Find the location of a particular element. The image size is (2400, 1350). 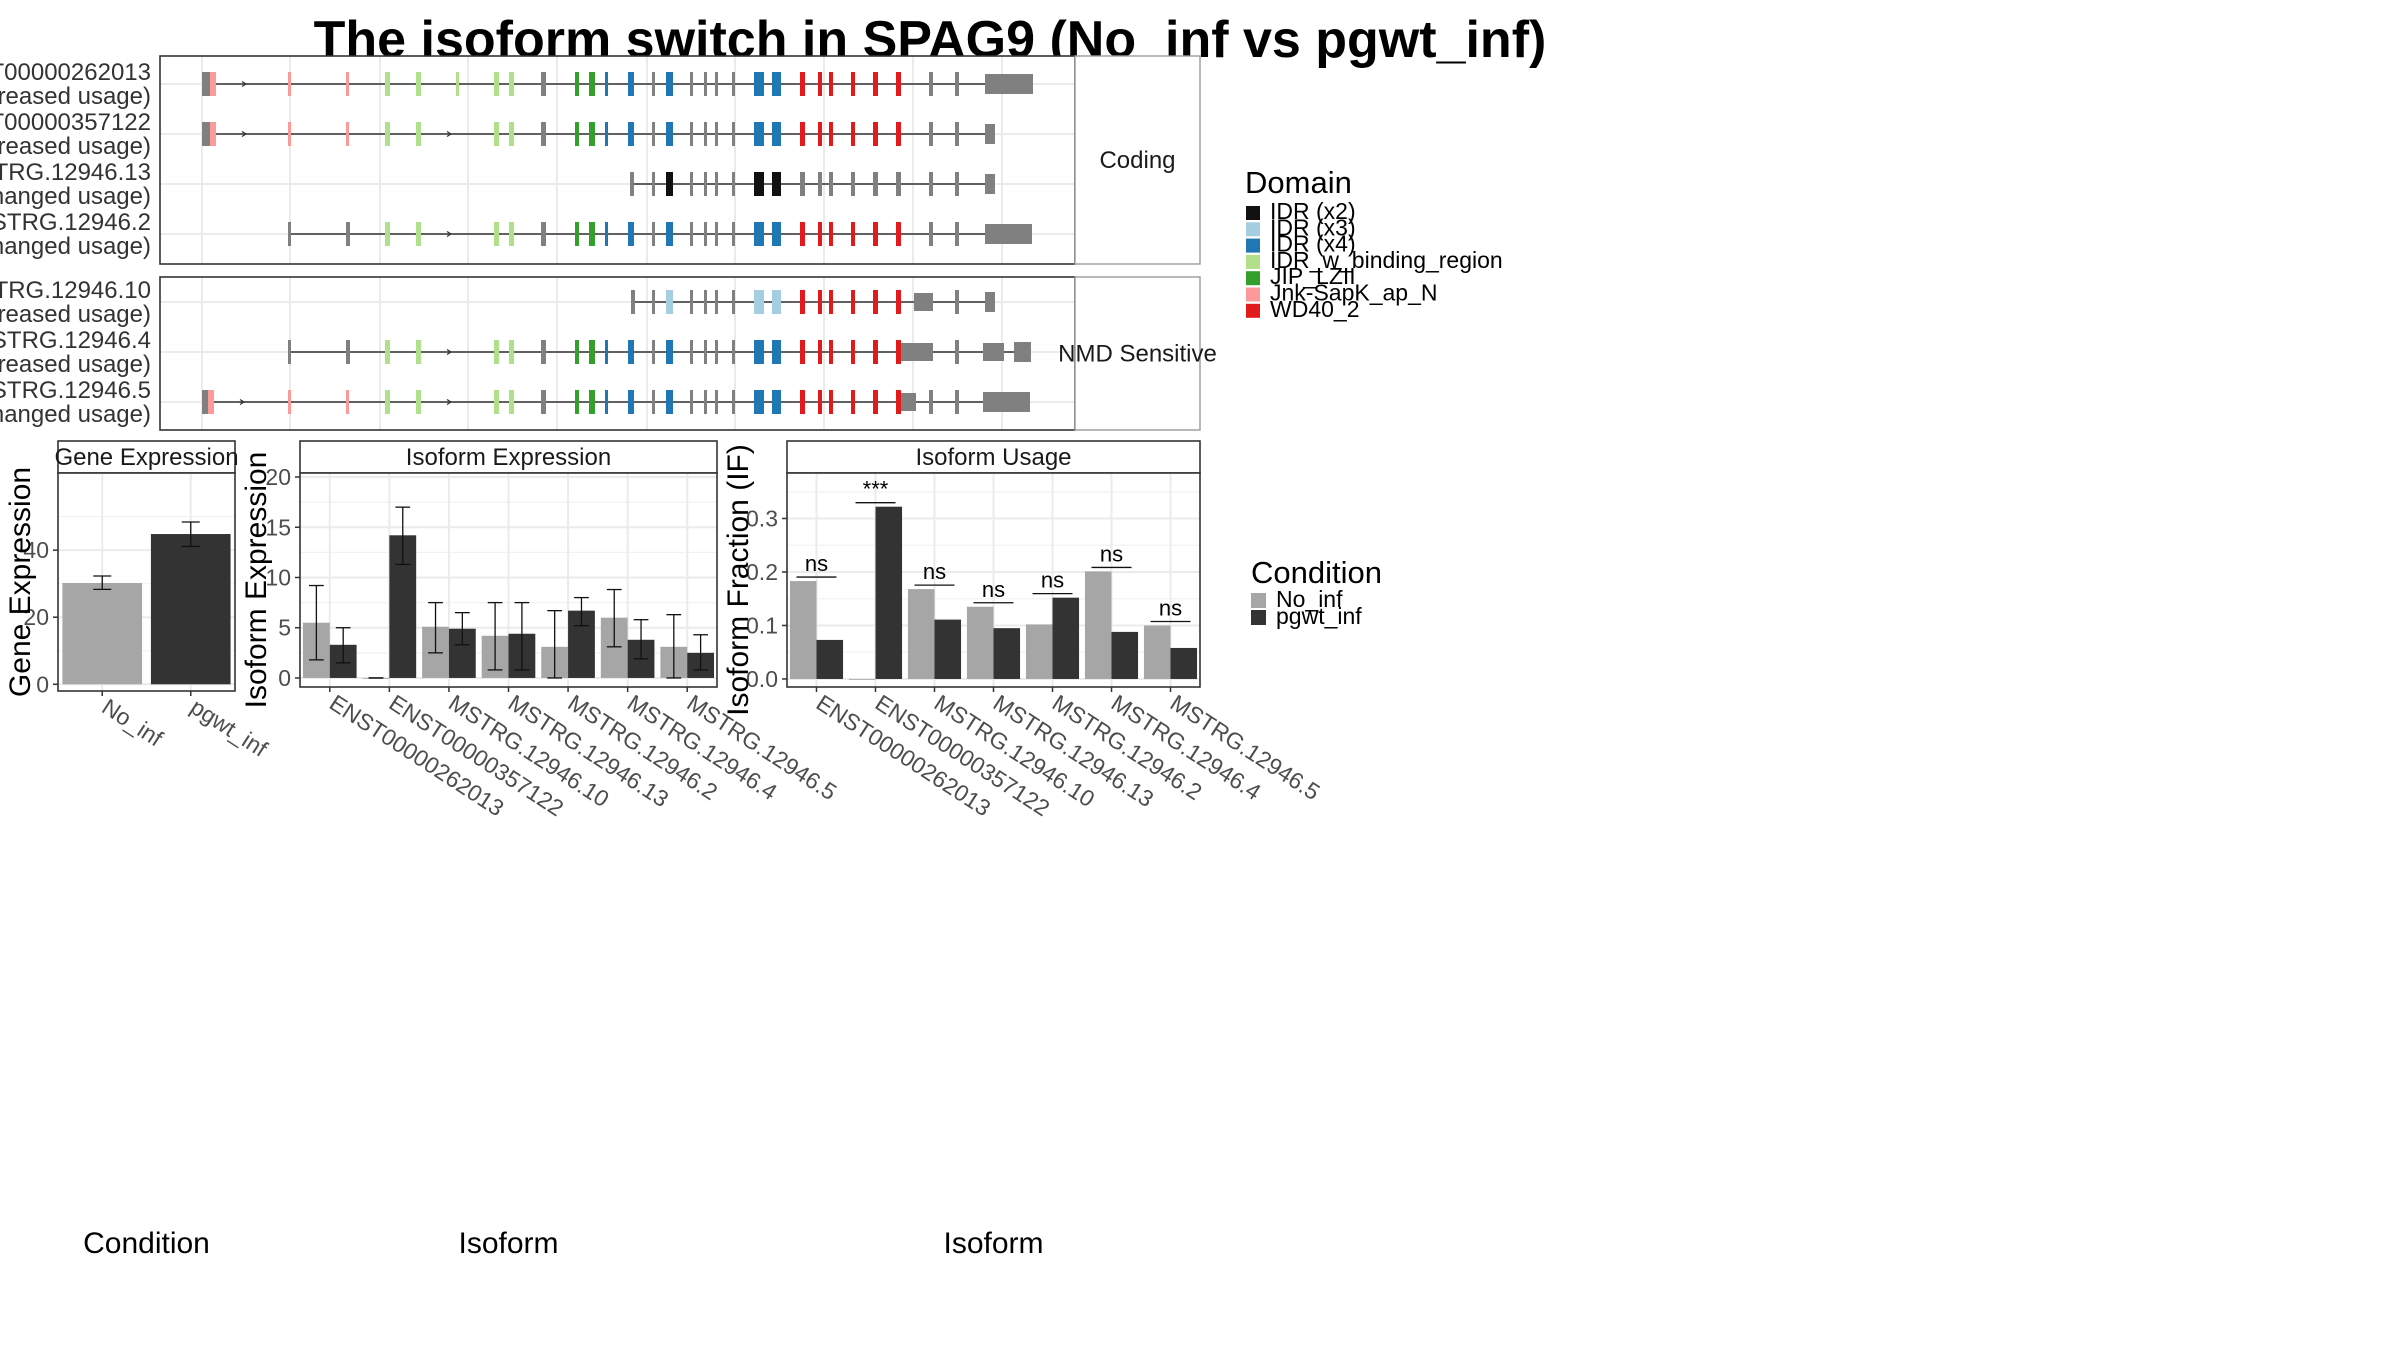

legend-title: Domain is located at coordinates (1298, 182).